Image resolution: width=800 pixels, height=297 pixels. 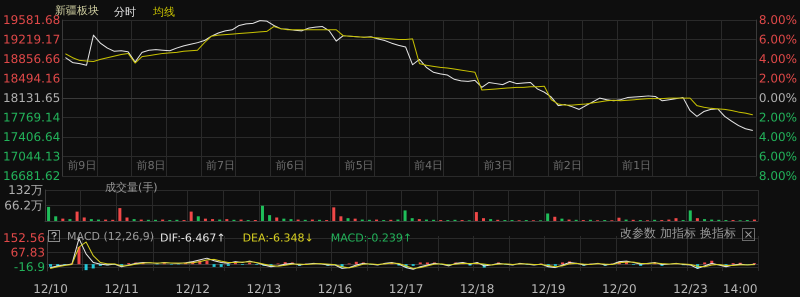 What do you see at coordinates (548, 289) in the screenshot?
I see `x-tick-label: 12/19` at bounding box center [548, 289].